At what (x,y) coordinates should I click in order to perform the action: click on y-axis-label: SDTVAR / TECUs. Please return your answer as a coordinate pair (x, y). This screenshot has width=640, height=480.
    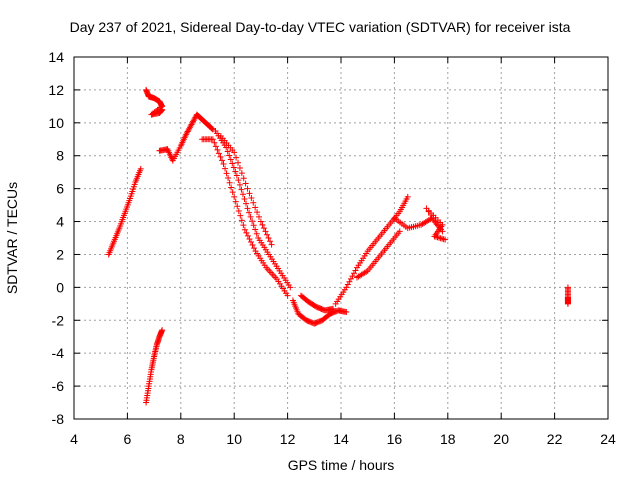
    Looking at the image, I should click on (12, 238).